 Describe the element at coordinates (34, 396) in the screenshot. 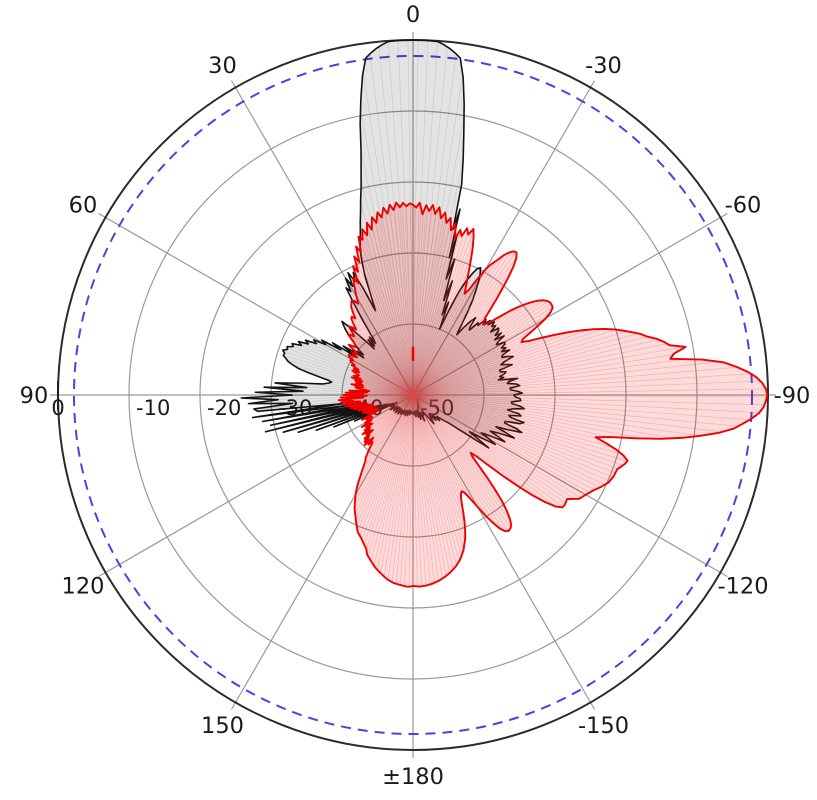

I see `angle-label-90: 90` at that location.